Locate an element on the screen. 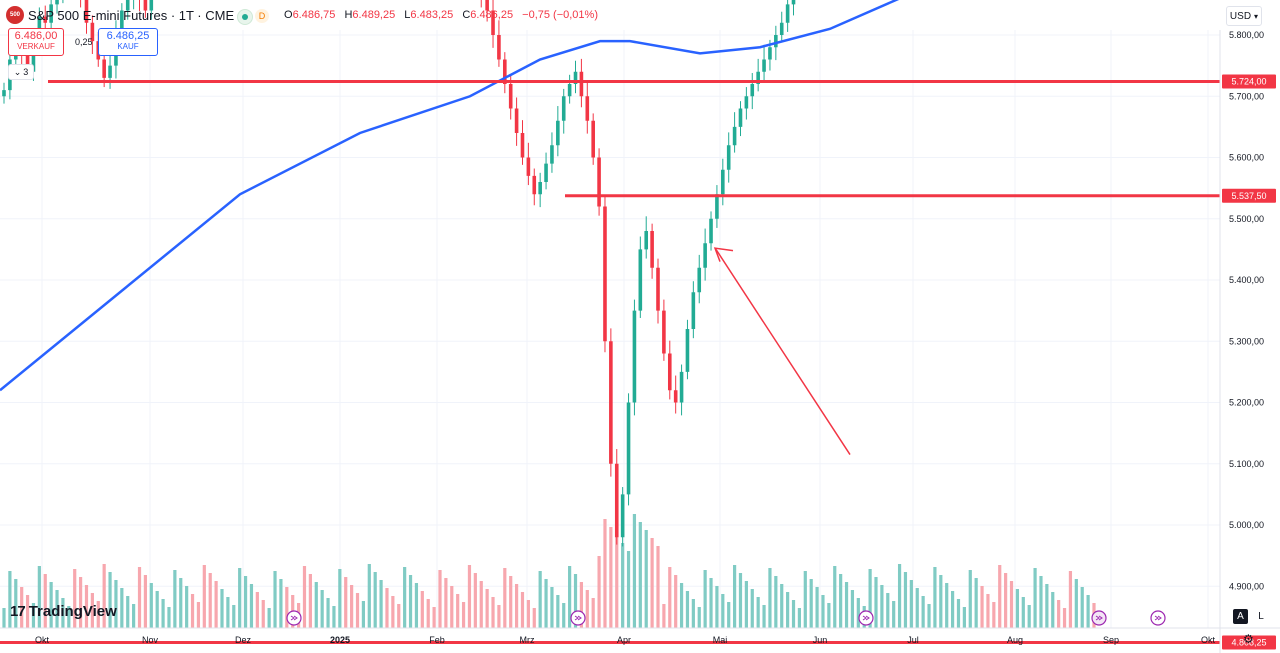  x-tick-label: Jun is located at coordinates (820, 640).